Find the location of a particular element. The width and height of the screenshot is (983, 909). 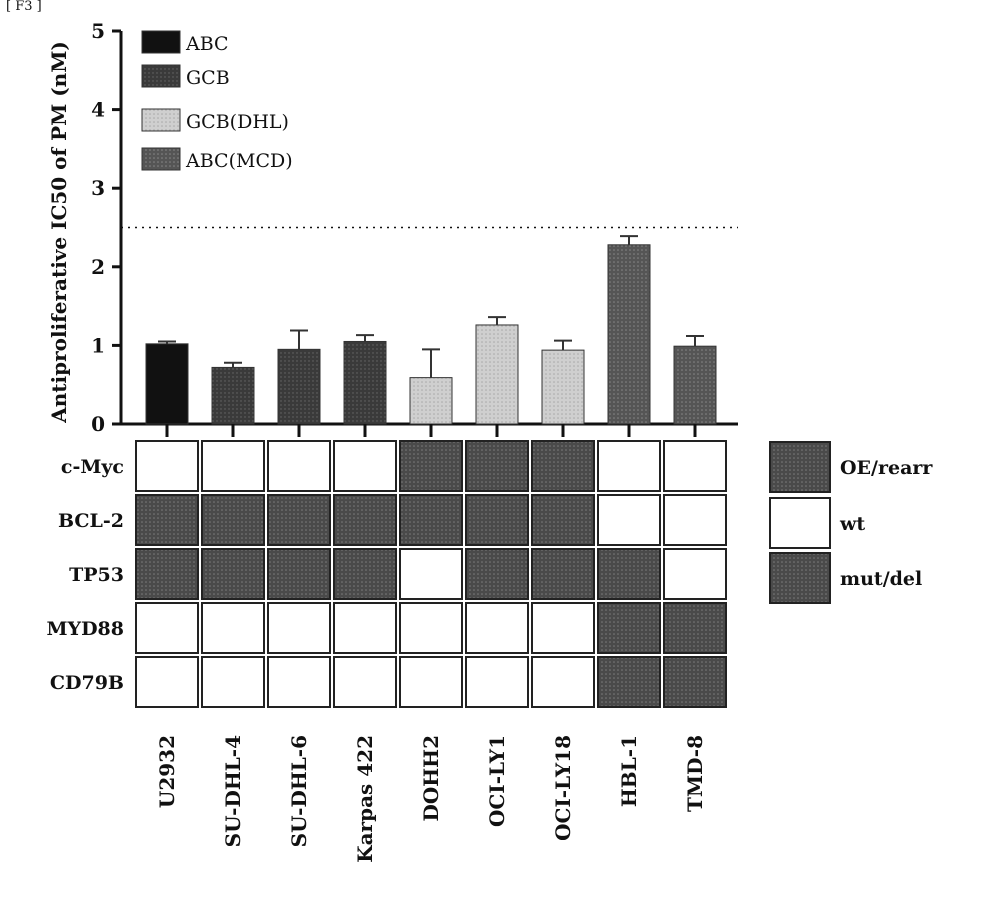

grid-row-label: BCL-2 is located at coordinates (91, 521).